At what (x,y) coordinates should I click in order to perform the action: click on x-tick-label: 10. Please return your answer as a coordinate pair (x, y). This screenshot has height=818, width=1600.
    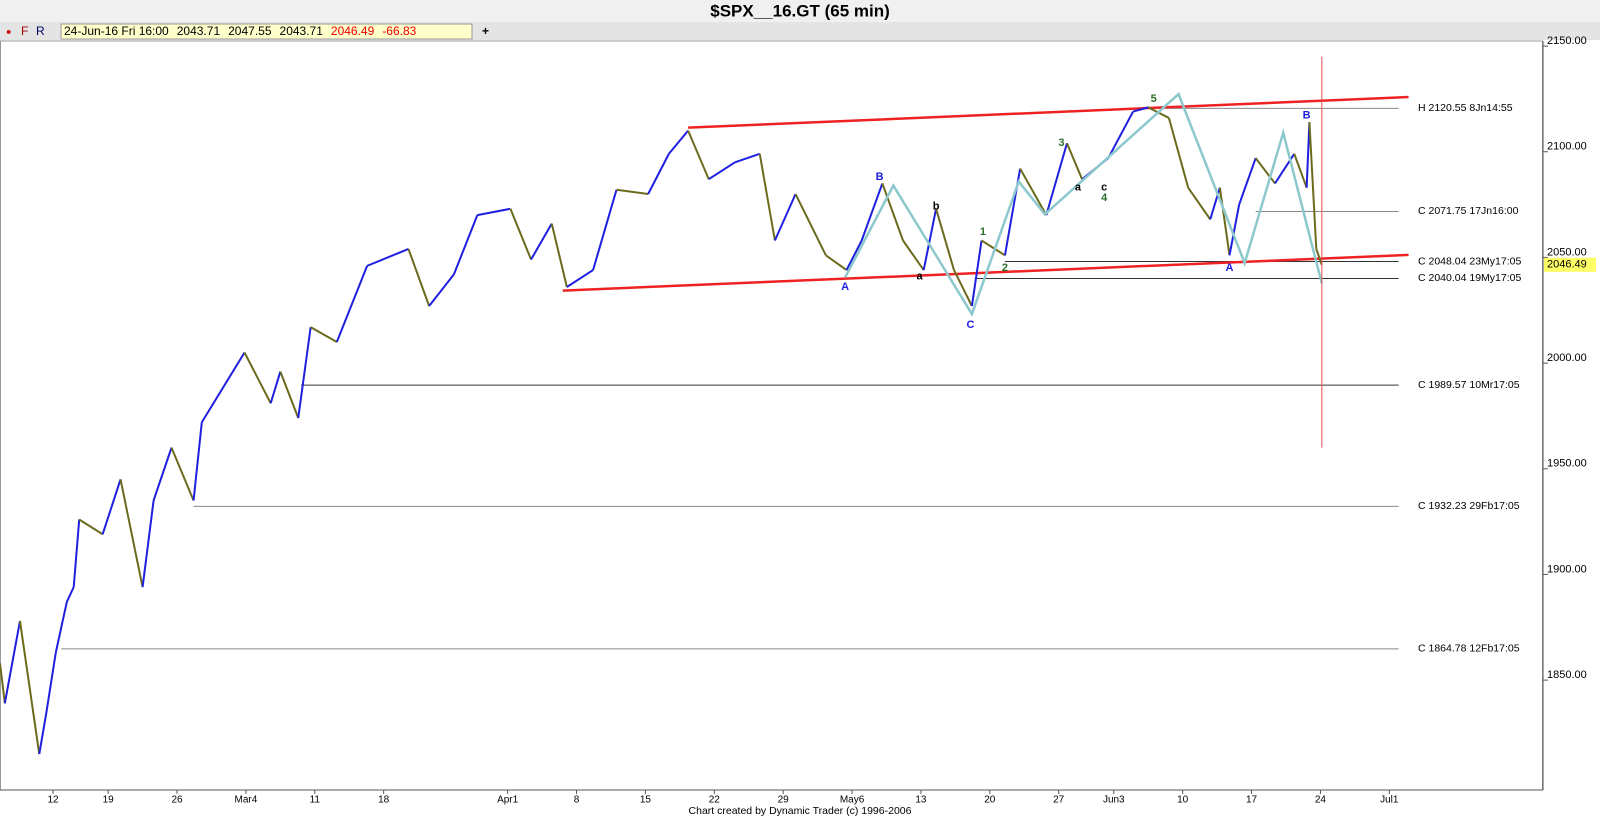
    Looking at the image, I should click on (1183, 800).